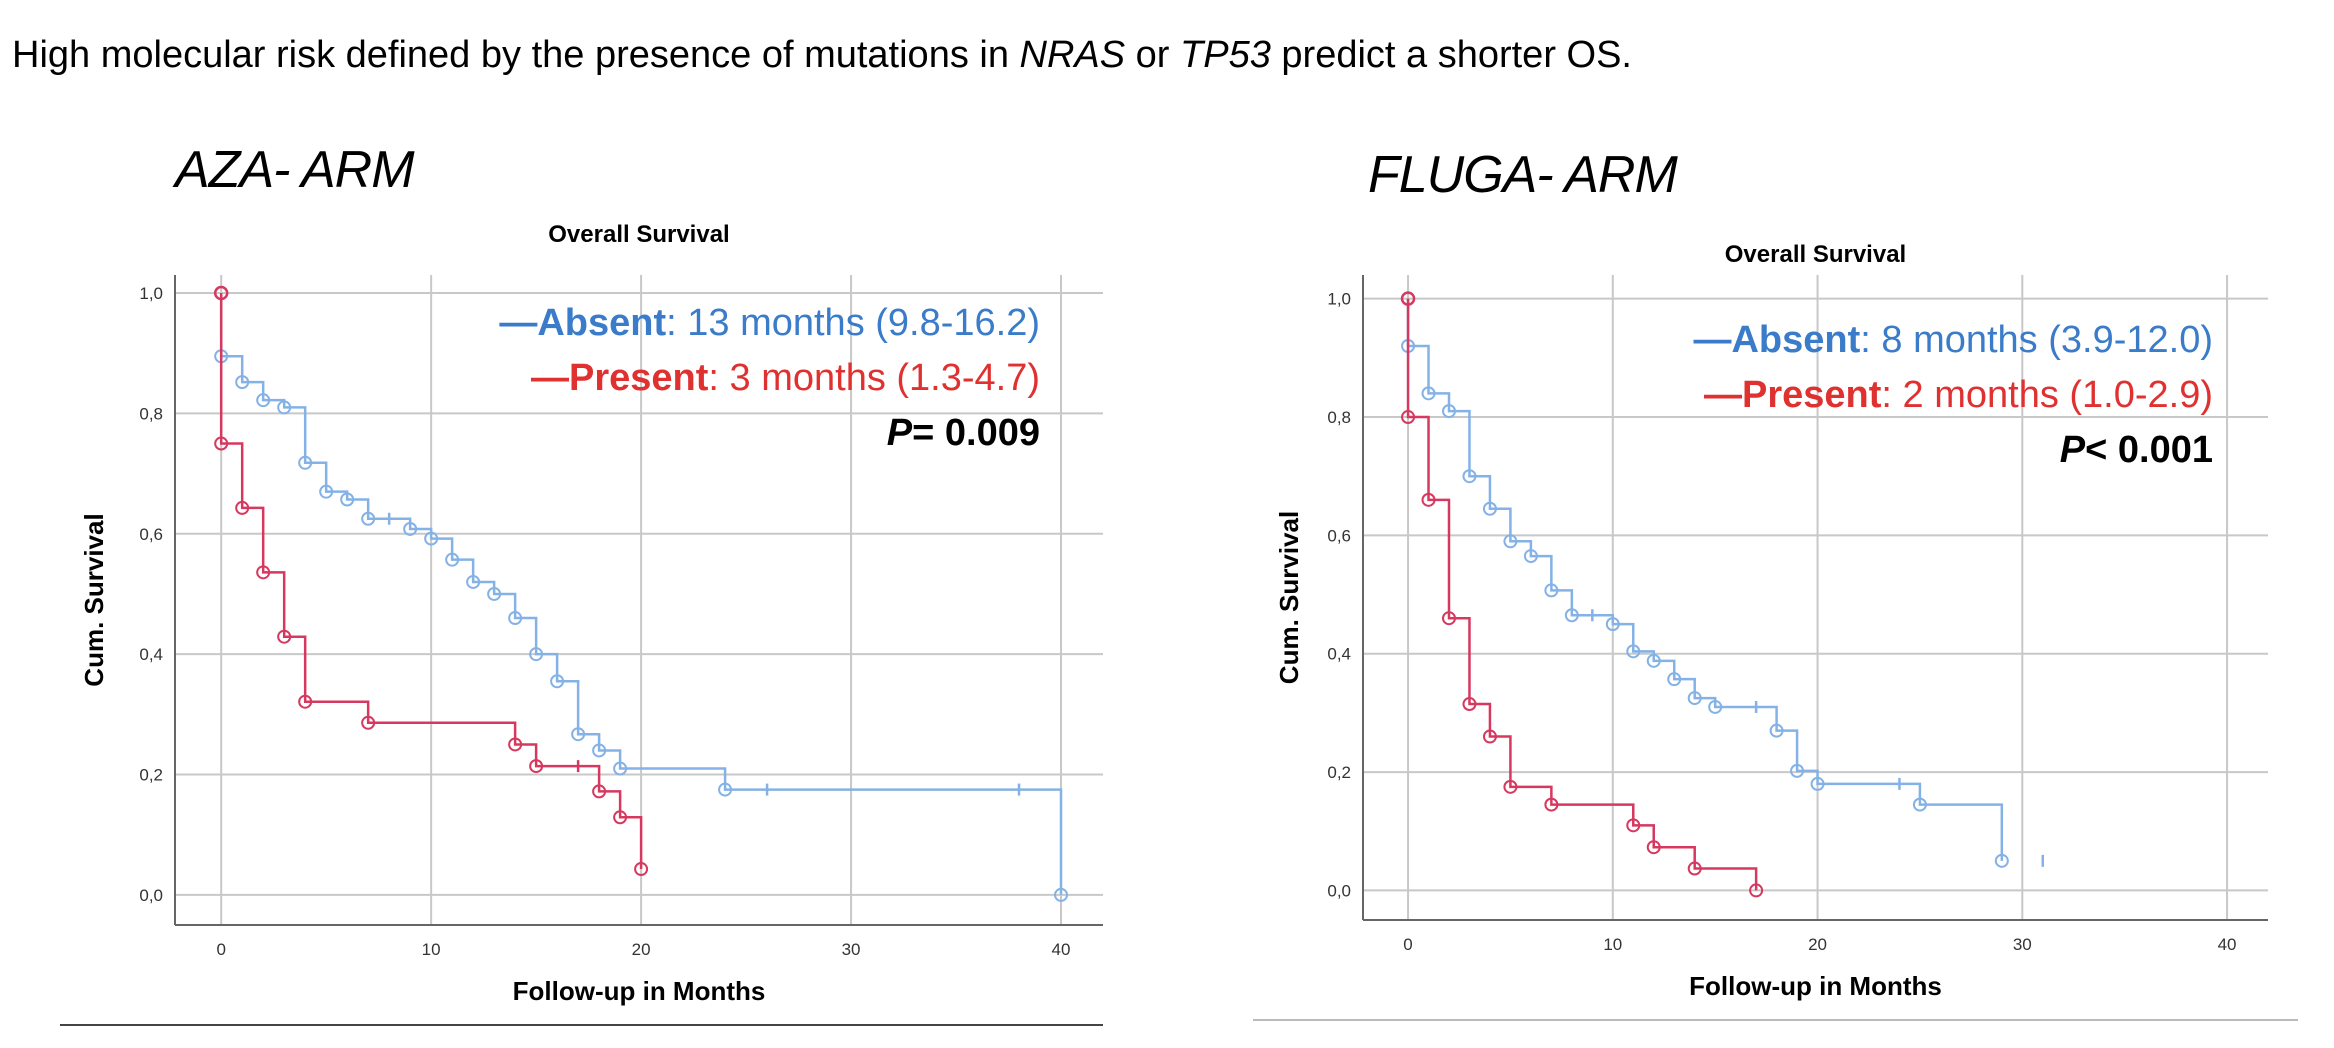  I want to click on aza-ytick-label-4: 0,8, so click(151, 413).